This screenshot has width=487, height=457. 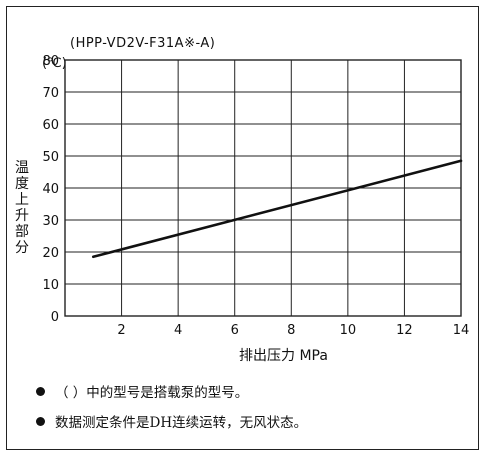 What do you see at coordinates (152, 393) in the screenshot?
I see `note-text: （ ）中的型号是搭载泵的型号。` at bounding box center [152, 393].